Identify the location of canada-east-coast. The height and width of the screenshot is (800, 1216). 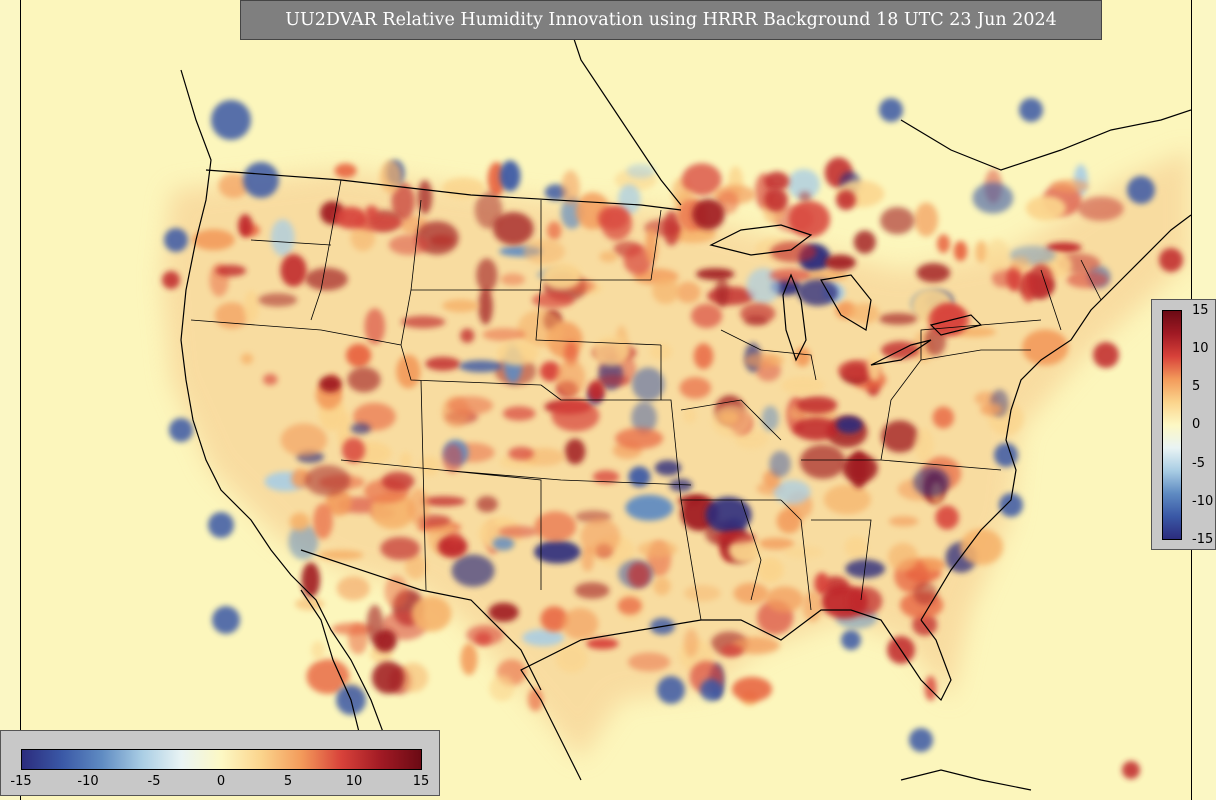
(1045, 140).